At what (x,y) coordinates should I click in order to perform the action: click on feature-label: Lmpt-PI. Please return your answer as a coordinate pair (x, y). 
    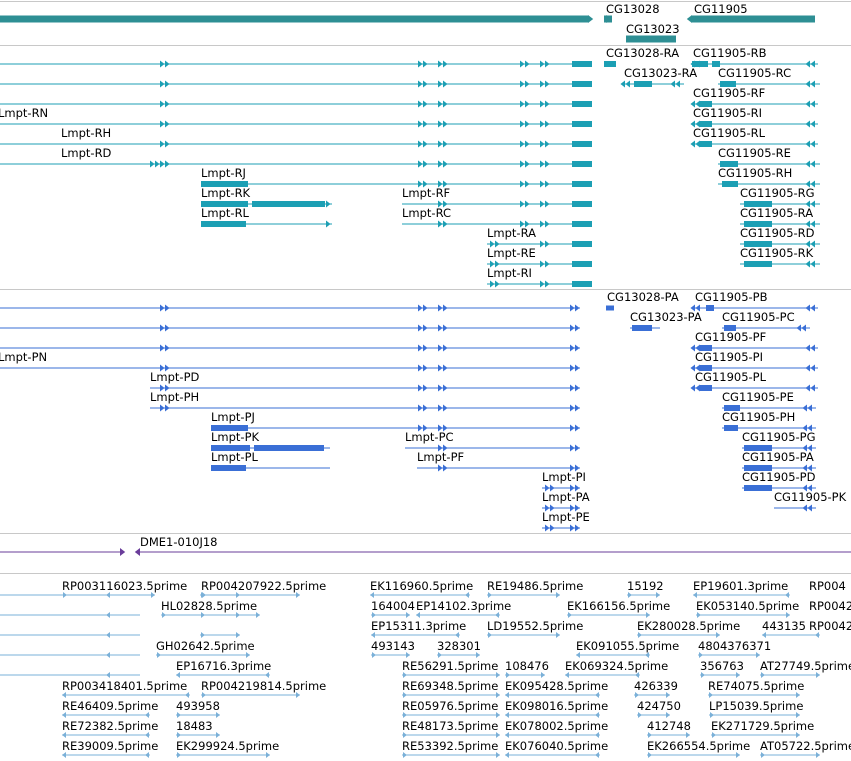
    Looking at the image, I should click on (564, 477).